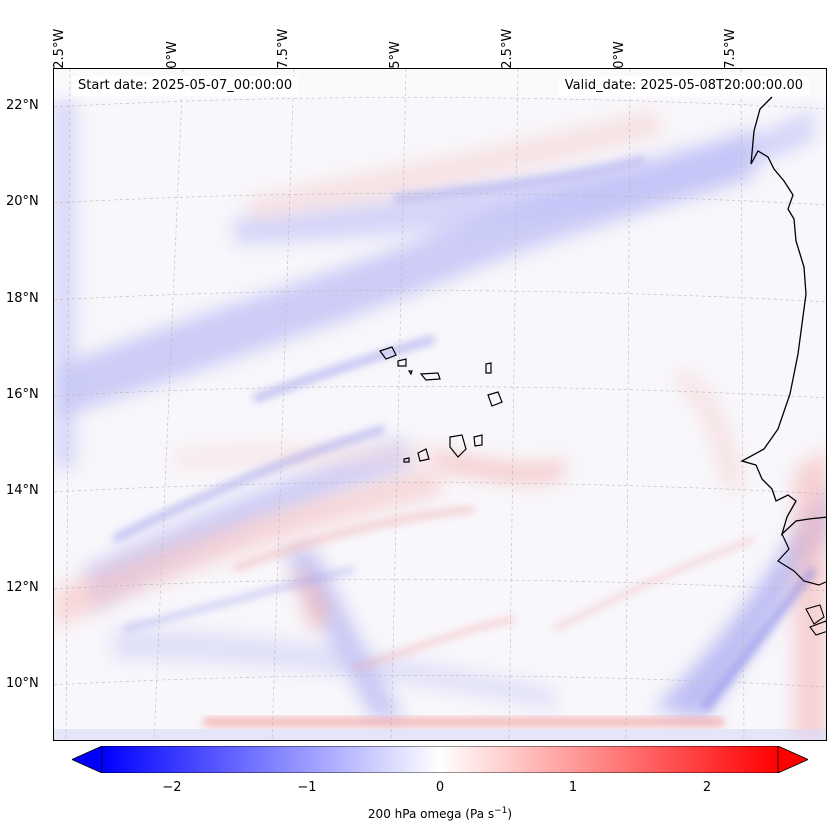 This screenshot has height=839, width=837. What do you see at coordinates (464, 722) in the screenshot?
I see `bottom-boundary-band` at bounding box center [464, 722].